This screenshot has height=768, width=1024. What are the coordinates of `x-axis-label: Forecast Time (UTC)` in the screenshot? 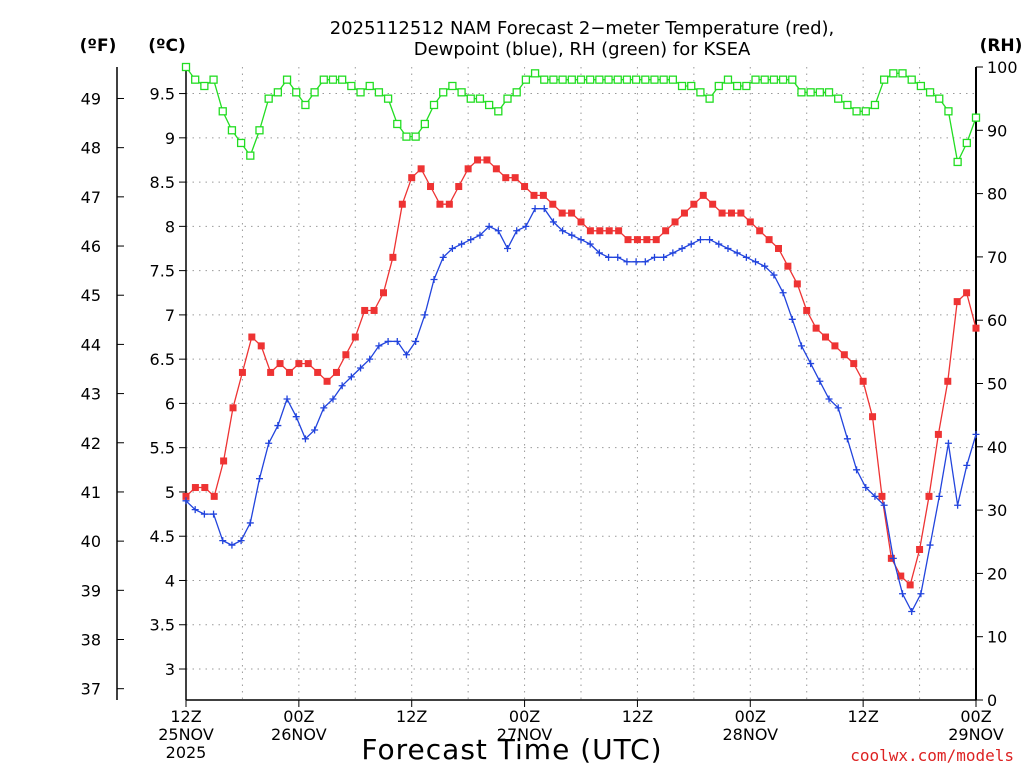 It's located at (511, 749).